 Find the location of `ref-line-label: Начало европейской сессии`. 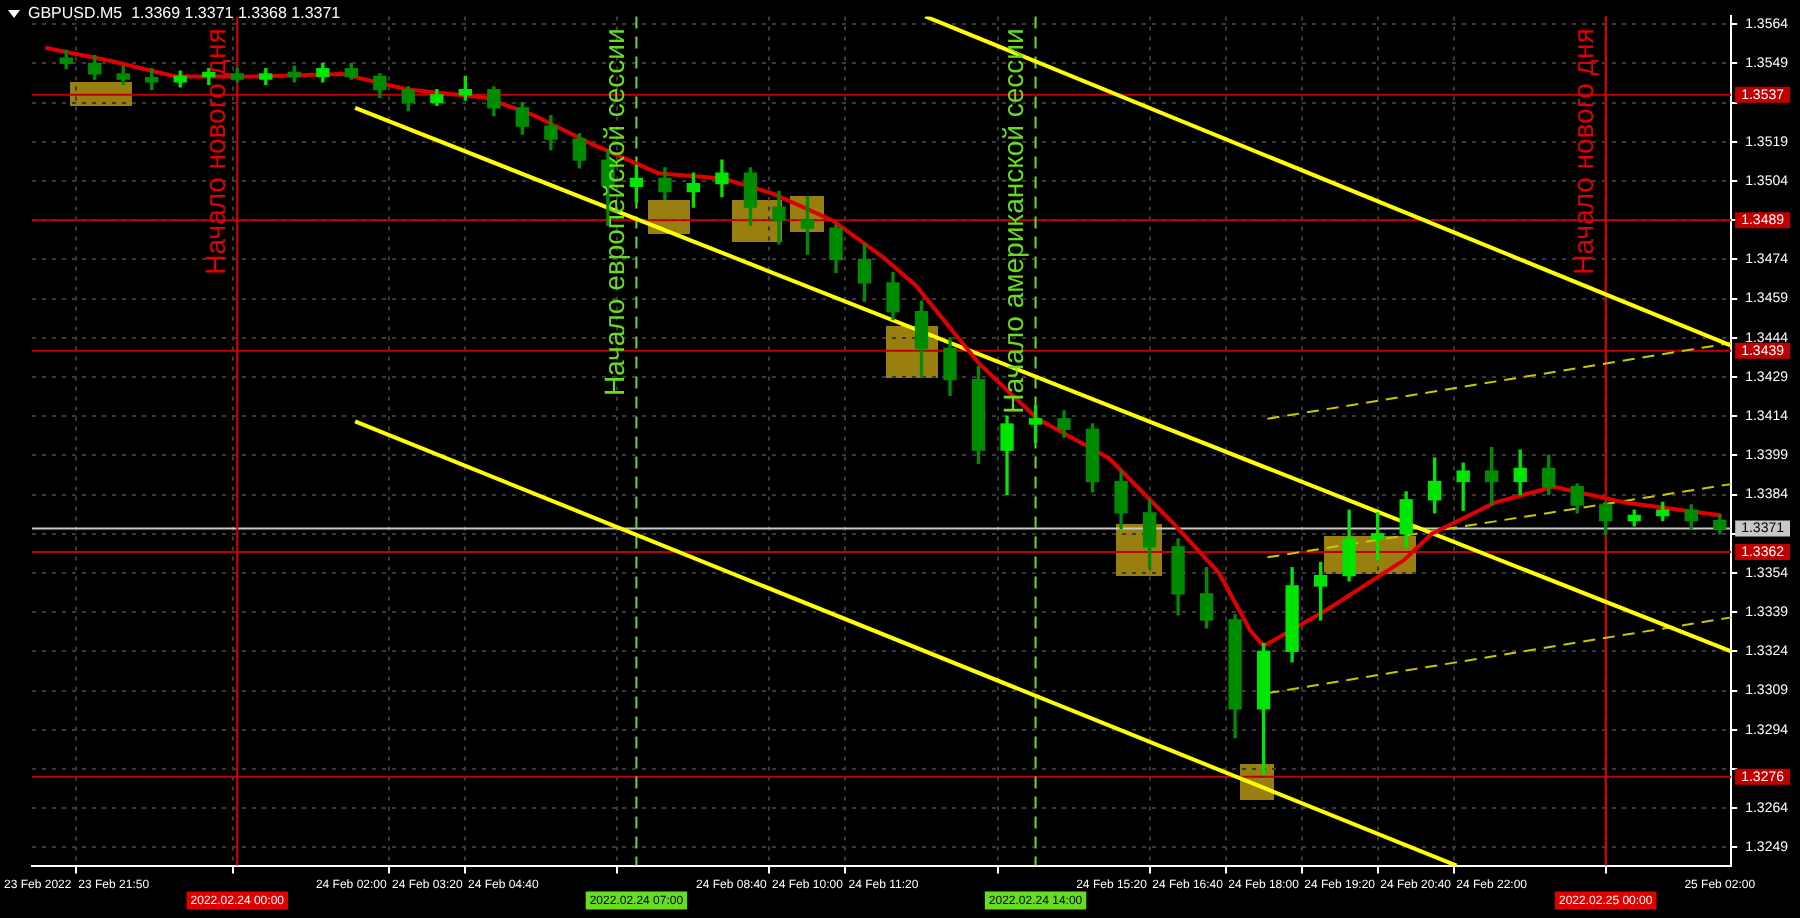

ref-line-label: Начало европейской сессии is located at coordinates (614, 212).